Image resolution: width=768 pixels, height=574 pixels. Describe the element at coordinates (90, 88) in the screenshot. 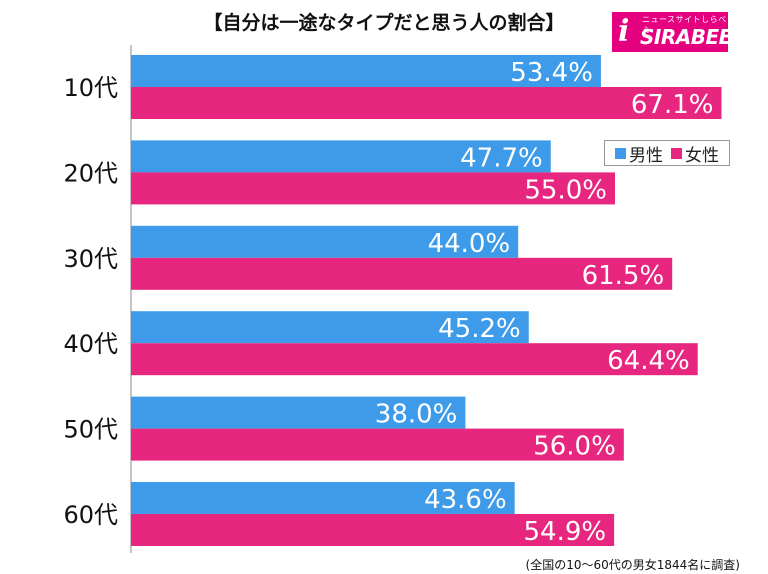

I see `category-label: 10代` at that location.